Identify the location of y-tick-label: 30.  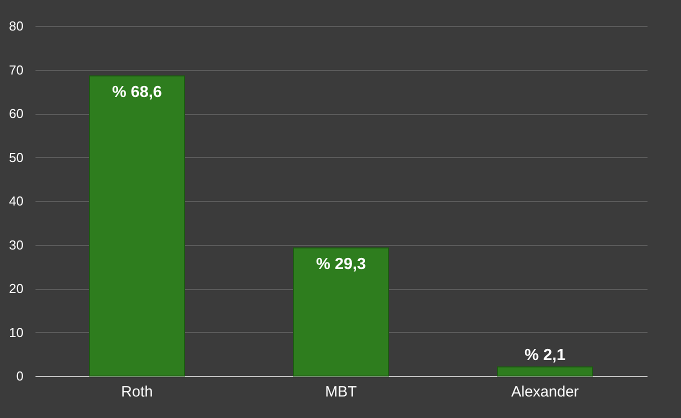
(16, 244).